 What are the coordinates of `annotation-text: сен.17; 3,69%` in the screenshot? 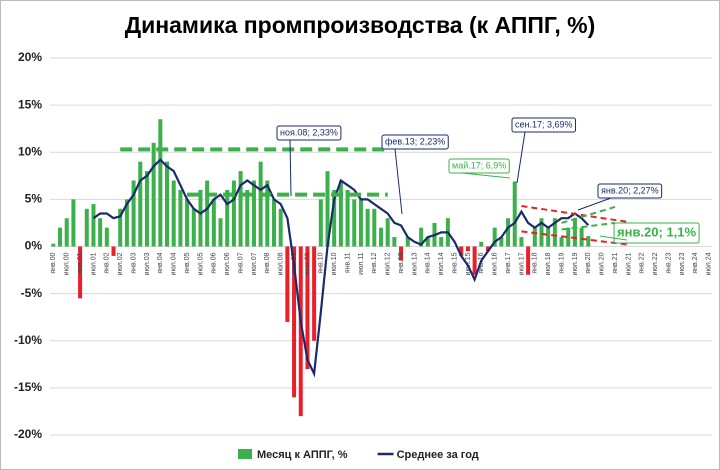 It's located at (544, 124).